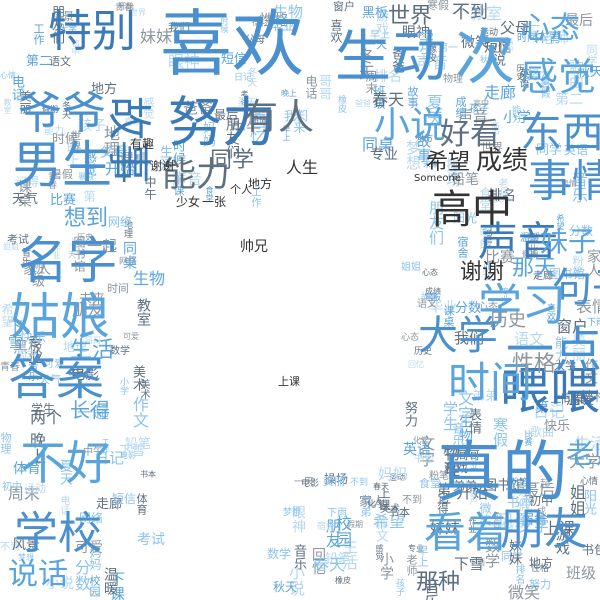 The width and height of the screenshot is (600, 600). Describe the element at coordinates (132, 451) in the screenshot. I see `filler-word: 下雪` at that location.